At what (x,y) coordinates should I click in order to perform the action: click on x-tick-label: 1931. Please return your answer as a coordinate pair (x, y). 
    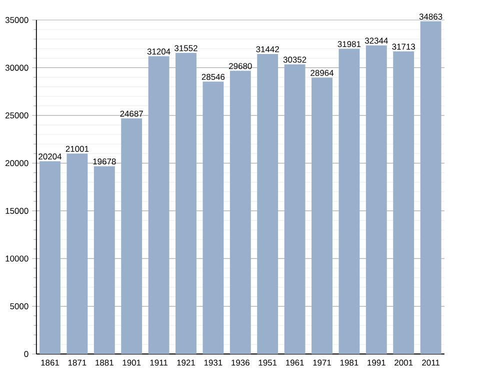
    Looking at the image, I should click on (213, 363).